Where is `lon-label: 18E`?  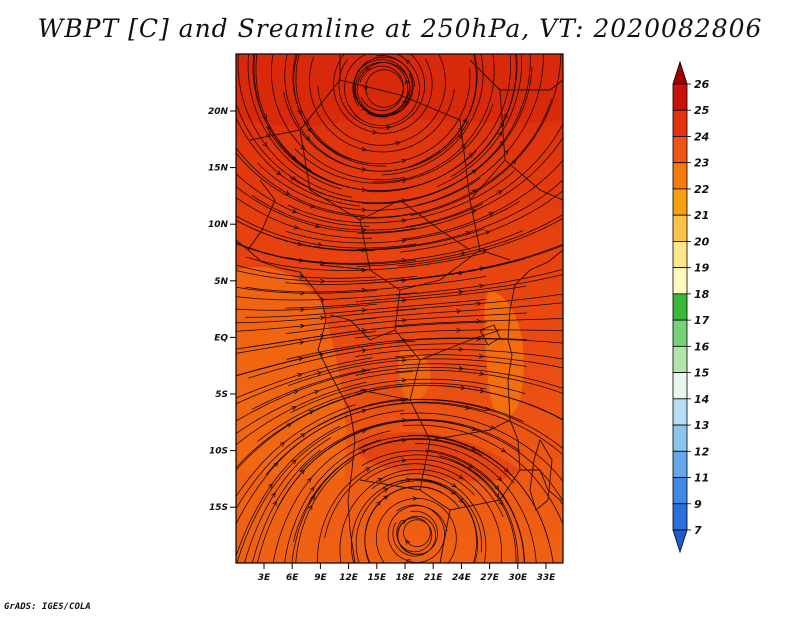
lon-label: 18E is located at coordinates (406, 578).